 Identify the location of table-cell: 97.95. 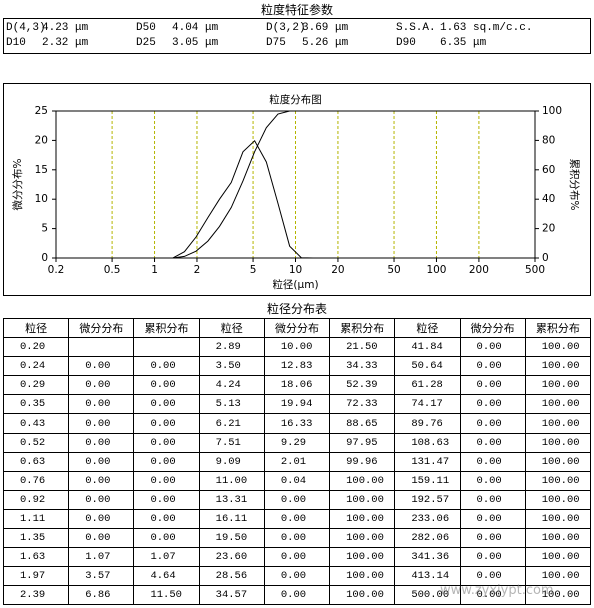
(362, 442).